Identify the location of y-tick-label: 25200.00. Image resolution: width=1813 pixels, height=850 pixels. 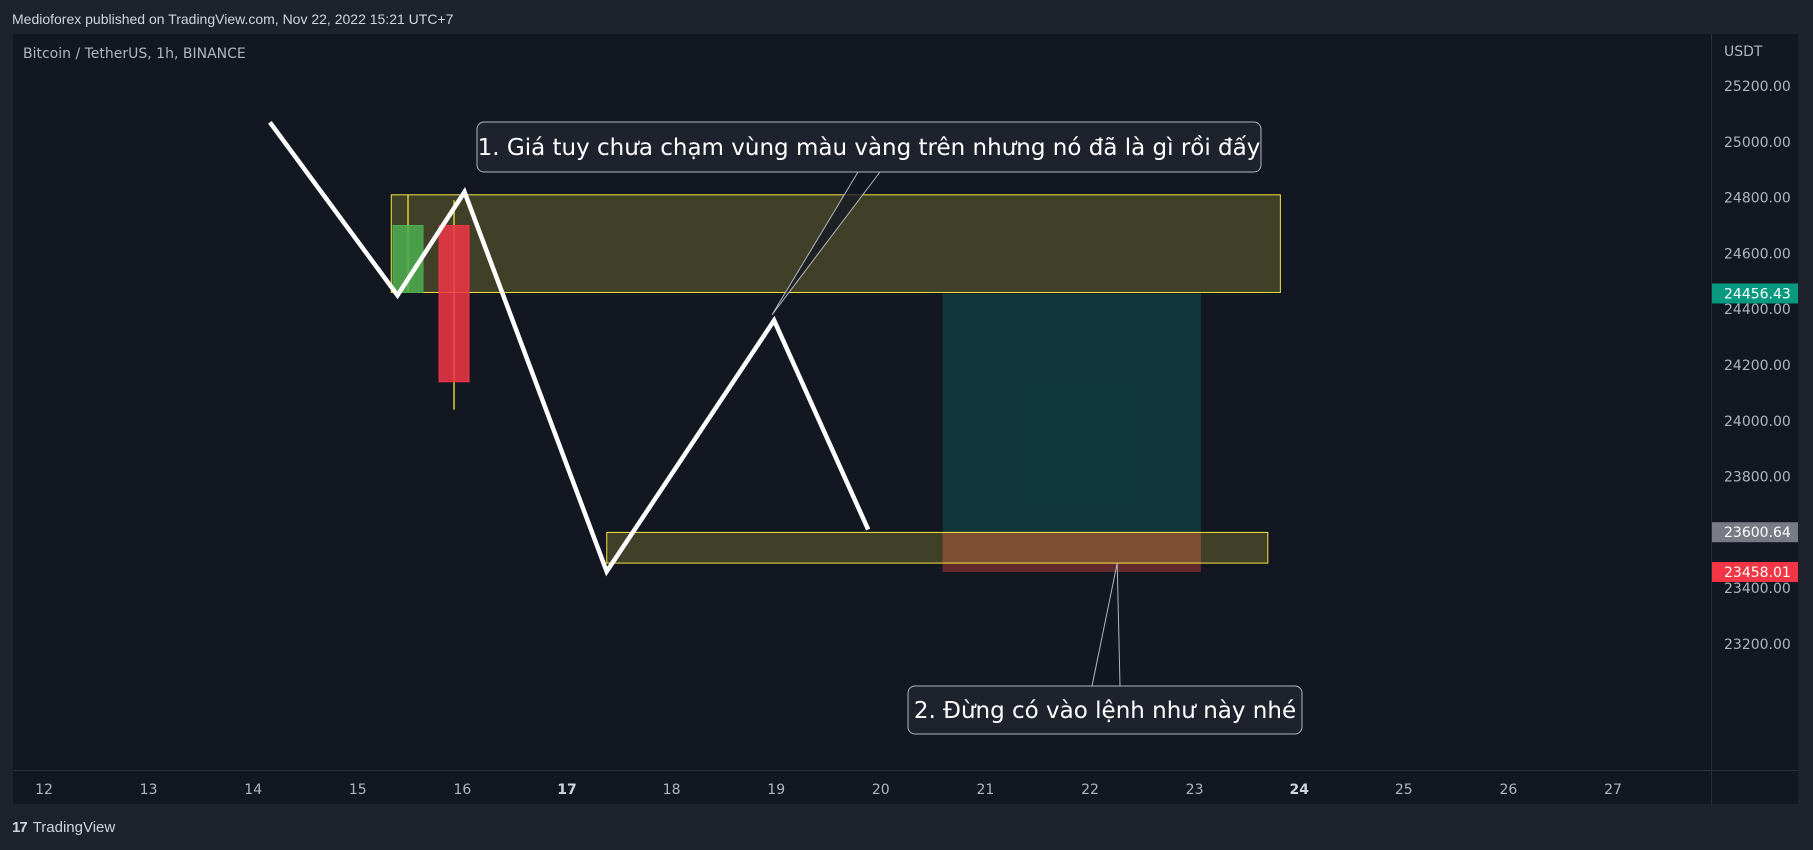
(1757, 87).